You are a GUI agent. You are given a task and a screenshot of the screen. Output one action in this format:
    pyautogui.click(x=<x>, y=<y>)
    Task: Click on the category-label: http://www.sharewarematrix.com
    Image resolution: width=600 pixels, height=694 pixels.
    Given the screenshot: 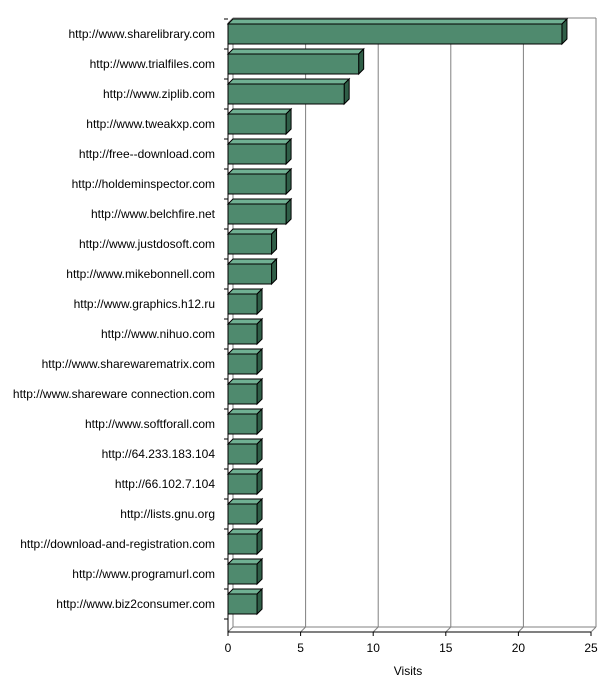 What is the action you would take?
    pyautogui.click(x=128, y=364)
    